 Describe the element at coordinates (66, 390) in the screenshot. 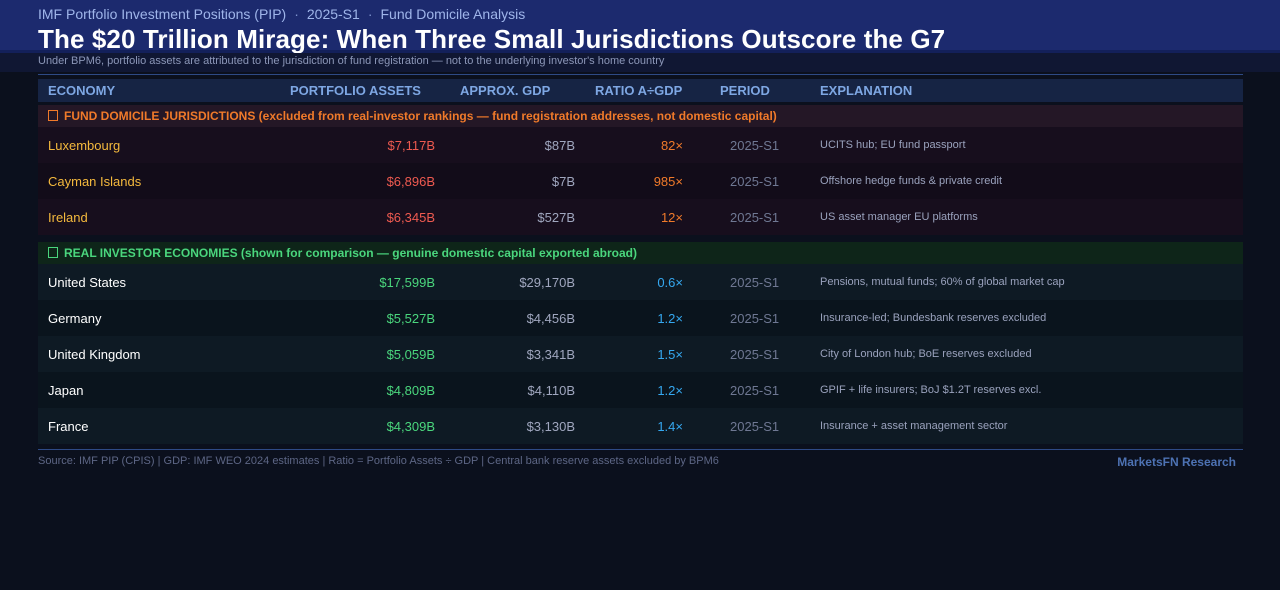

I see `economy-cell: Japan` at that location.